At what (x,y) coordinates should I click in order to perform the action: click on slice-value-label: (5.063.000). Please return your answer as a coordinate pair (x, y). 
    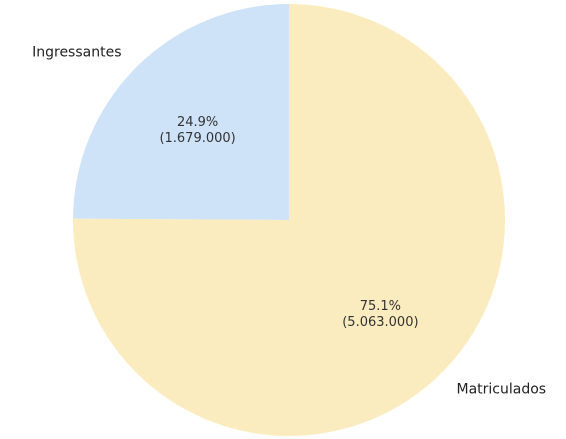
    Looking at the image, I should click on (380, 322).